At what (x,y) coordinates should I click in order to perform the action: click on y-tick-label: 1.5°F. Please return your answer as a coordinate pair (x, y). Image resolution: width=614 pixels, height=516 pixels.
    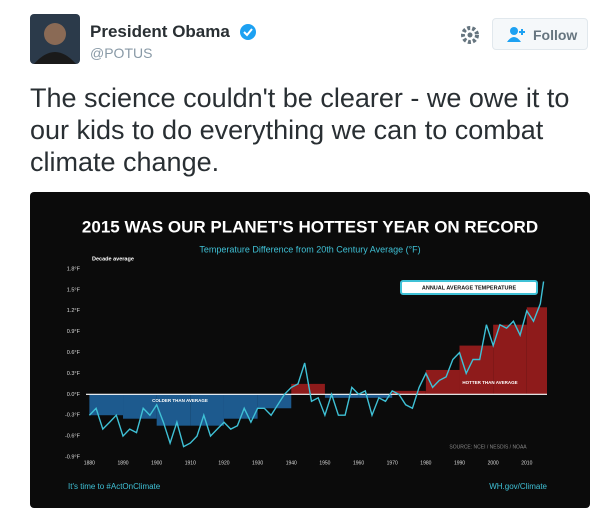
    Looking at the image, I should click on (74, 290).